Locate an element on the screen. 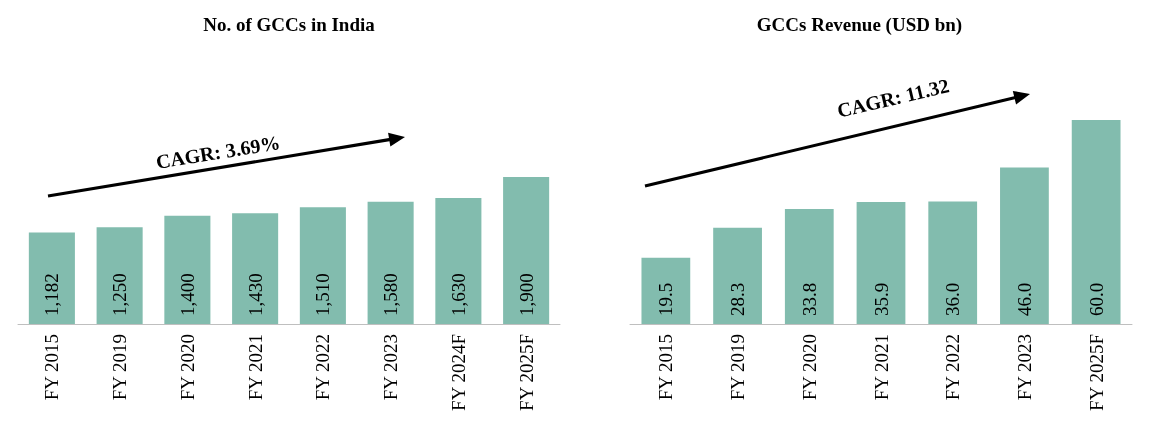 Image resolution: width=1149 pixels, height=441 pixels. data-label: 1,430 is located at coordinates (255, 294).